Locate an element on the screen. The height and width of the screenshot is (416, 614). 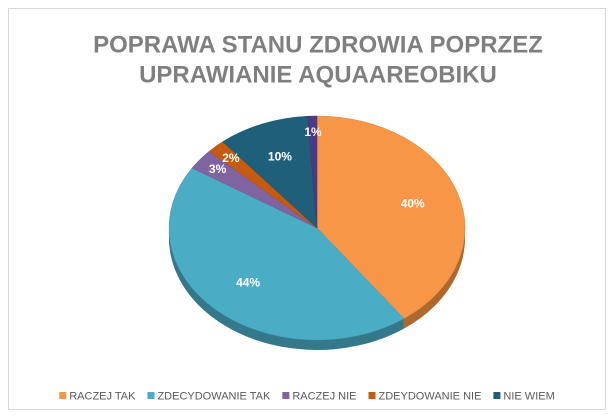
legend-label: RACZEJ TAK is located at coordinates (102, 396).